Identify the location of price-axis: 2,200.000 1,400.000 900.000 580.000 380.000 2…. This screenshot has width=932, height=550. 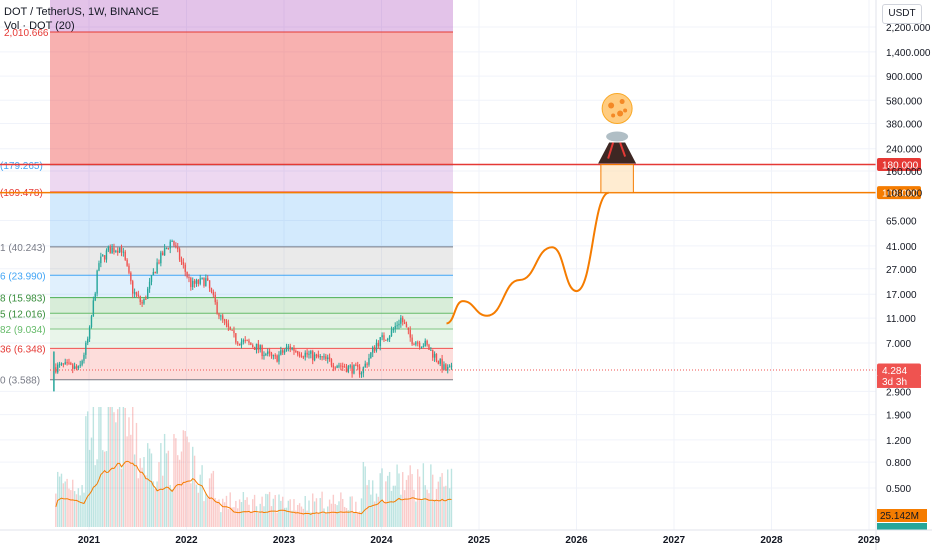
(903, 275).